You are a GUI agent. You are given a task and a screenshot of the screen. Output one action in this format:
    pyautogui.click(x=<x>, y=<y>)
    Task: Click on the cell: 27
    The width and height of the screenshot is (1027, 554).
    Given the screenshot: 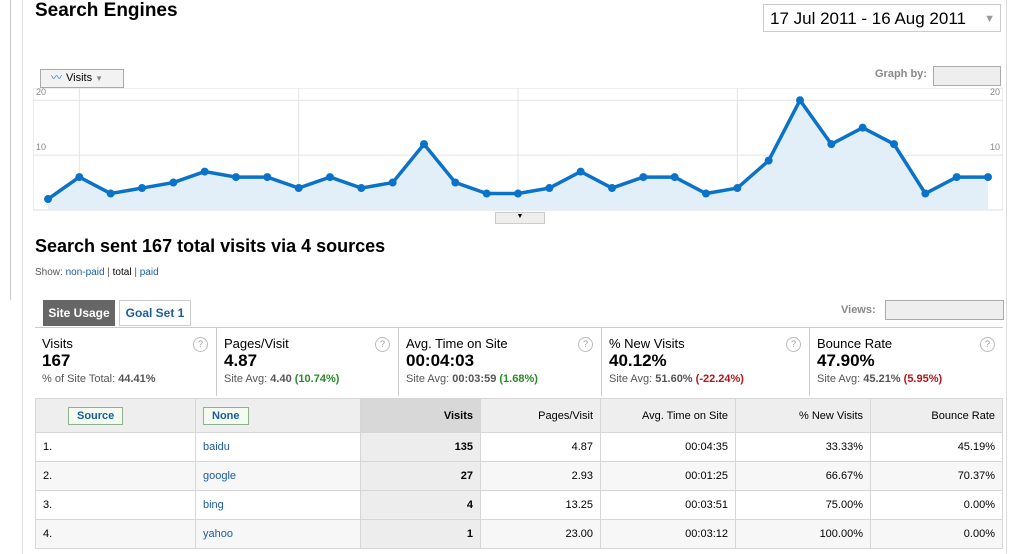 What is the action you would take?
    pyautogui.click(x=420, y=476)
    